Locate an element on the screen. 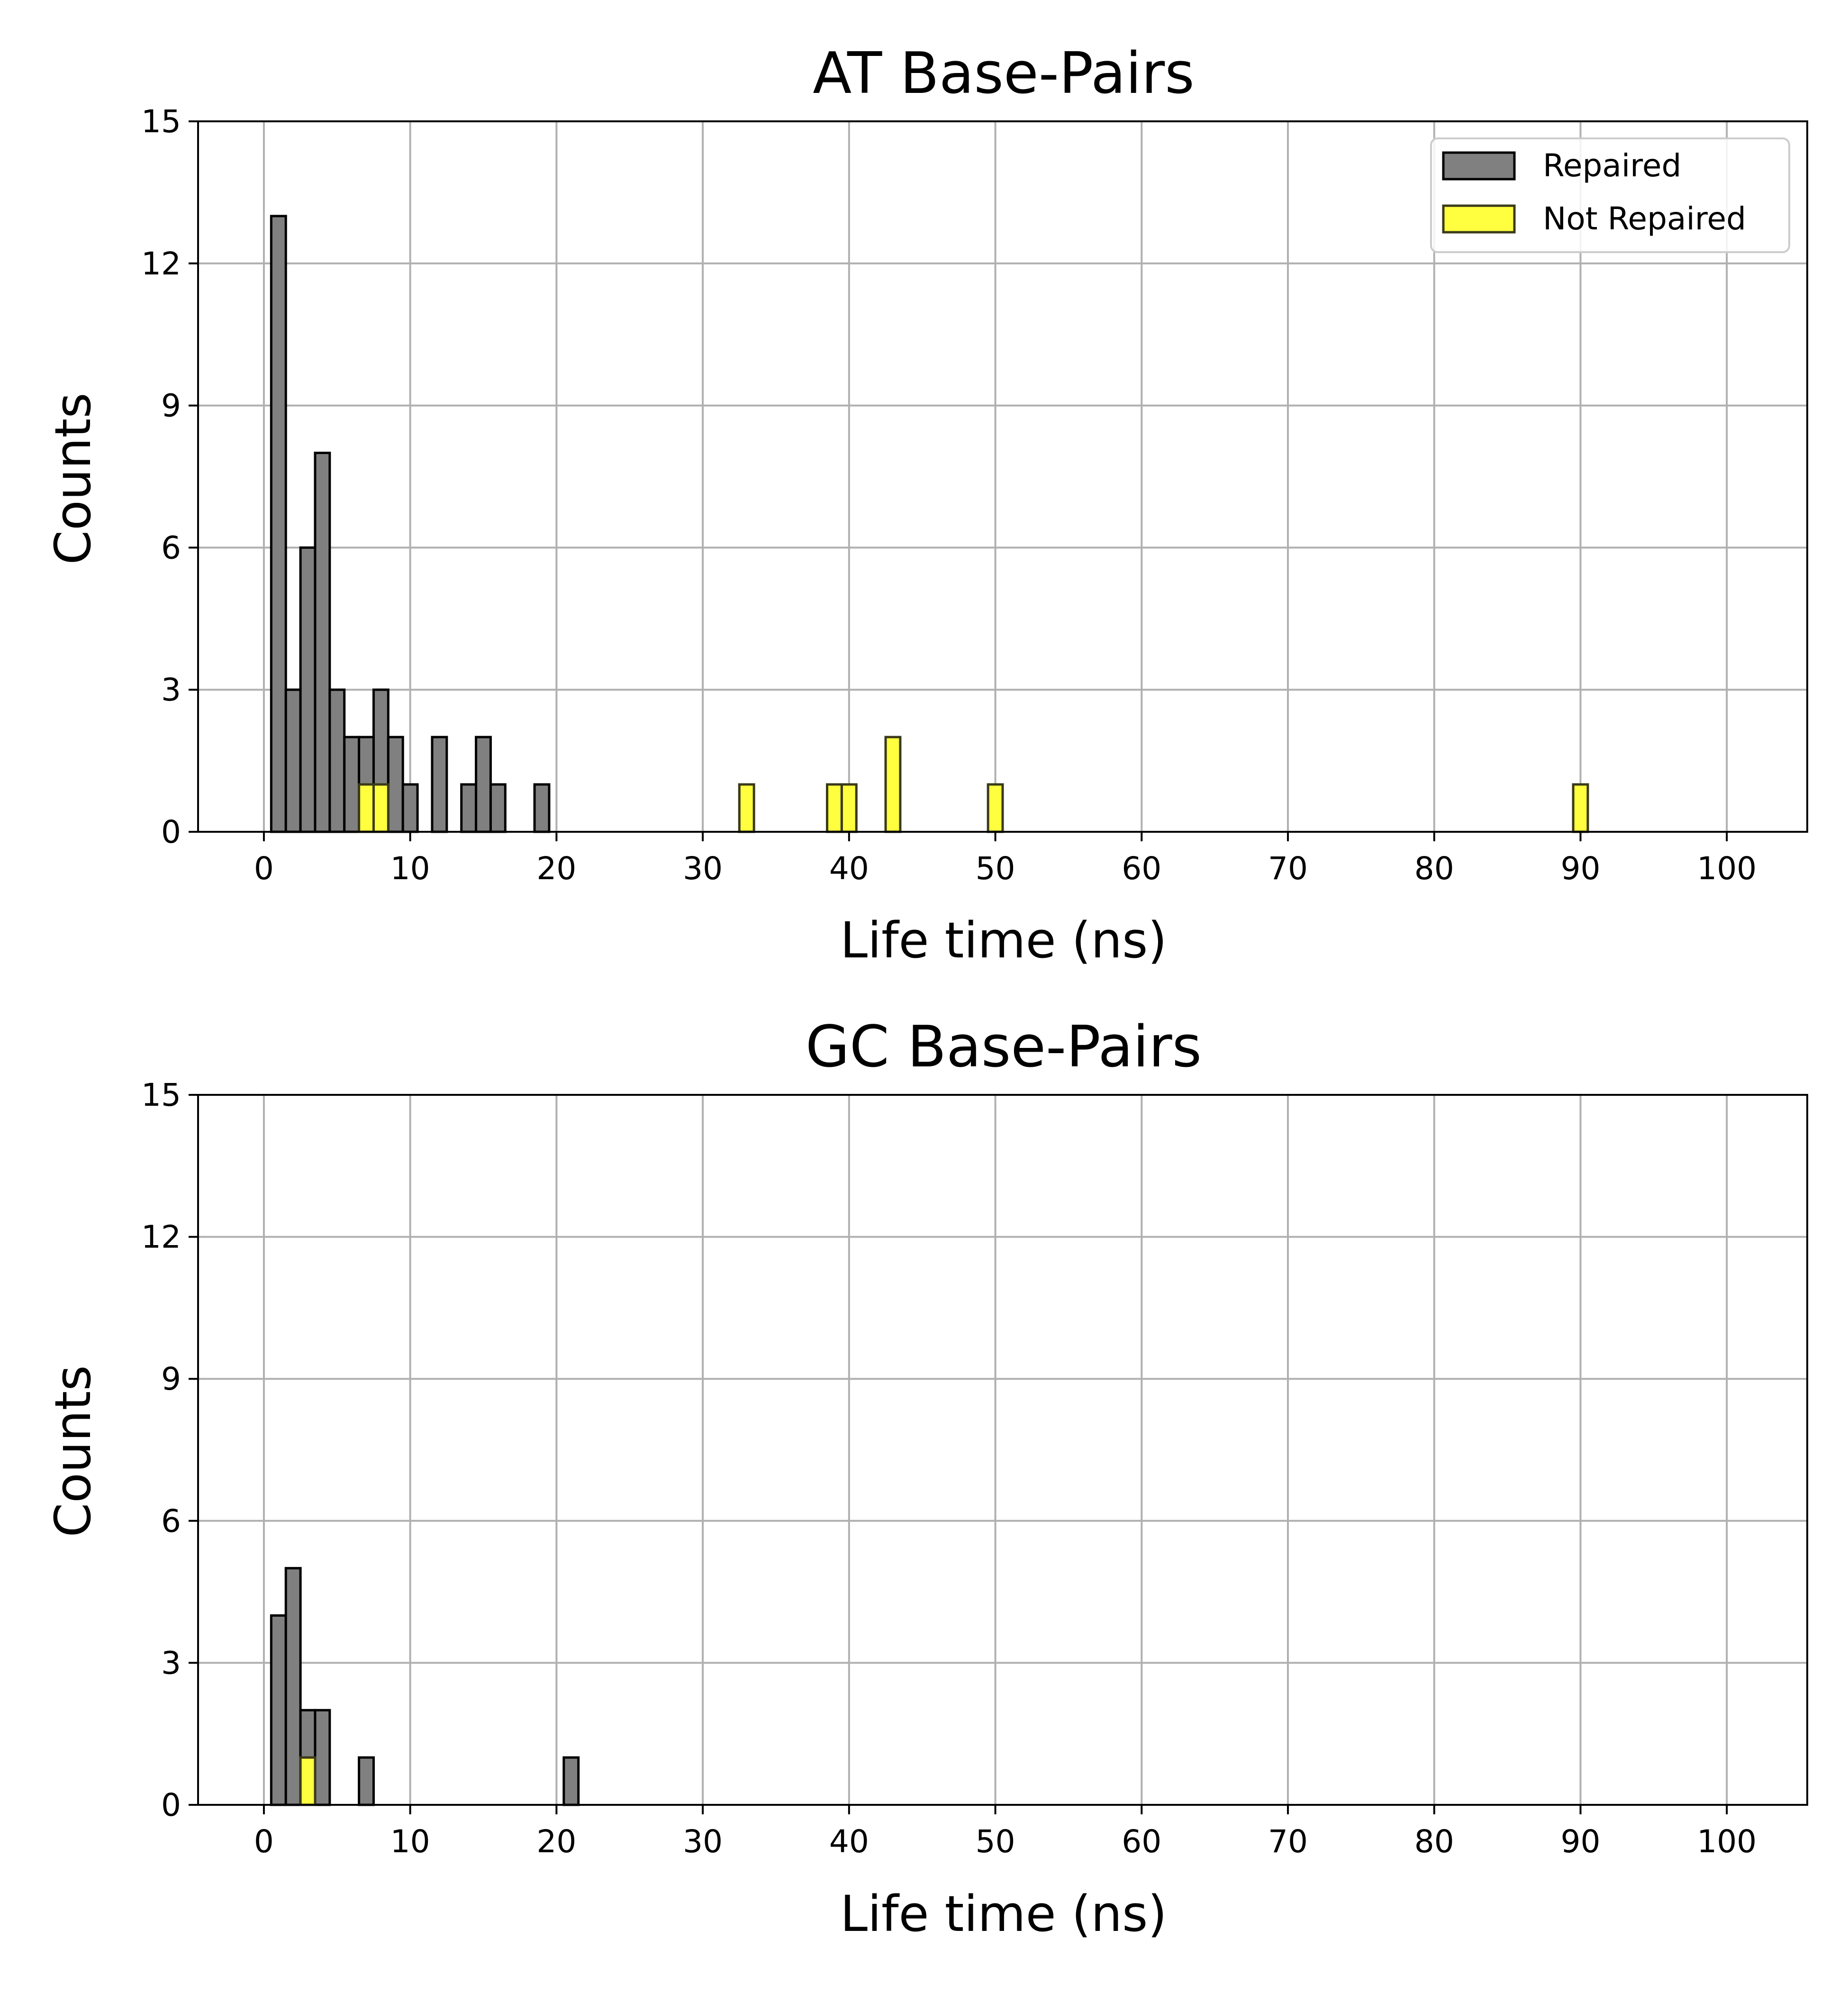 This screenshot has height=1993, width=1848. panel-at-title: AT Base-Pairs is located at coordinates (1003, 74).